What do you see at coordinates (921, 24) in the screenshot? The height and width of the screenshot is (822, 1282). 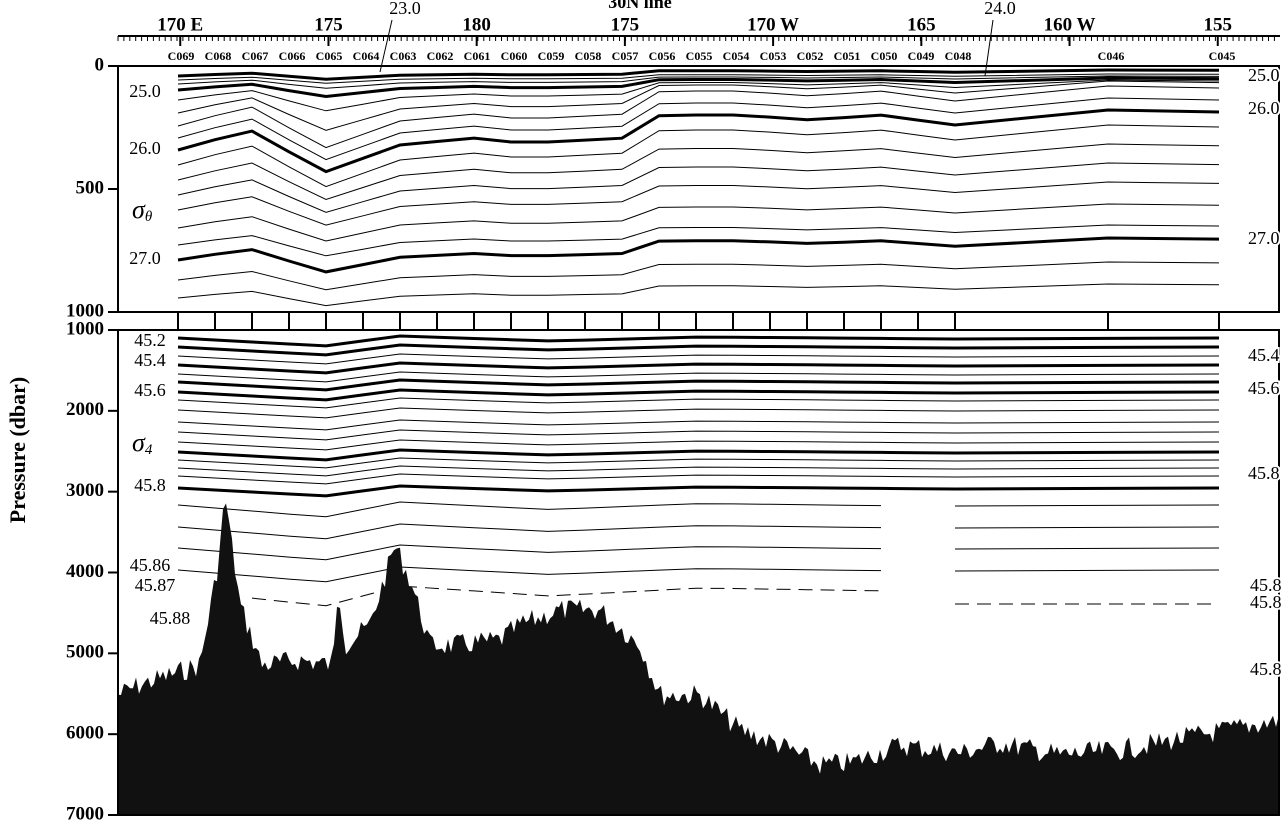 I see `x-tick-label: 165` at bounding box center [921, 24].